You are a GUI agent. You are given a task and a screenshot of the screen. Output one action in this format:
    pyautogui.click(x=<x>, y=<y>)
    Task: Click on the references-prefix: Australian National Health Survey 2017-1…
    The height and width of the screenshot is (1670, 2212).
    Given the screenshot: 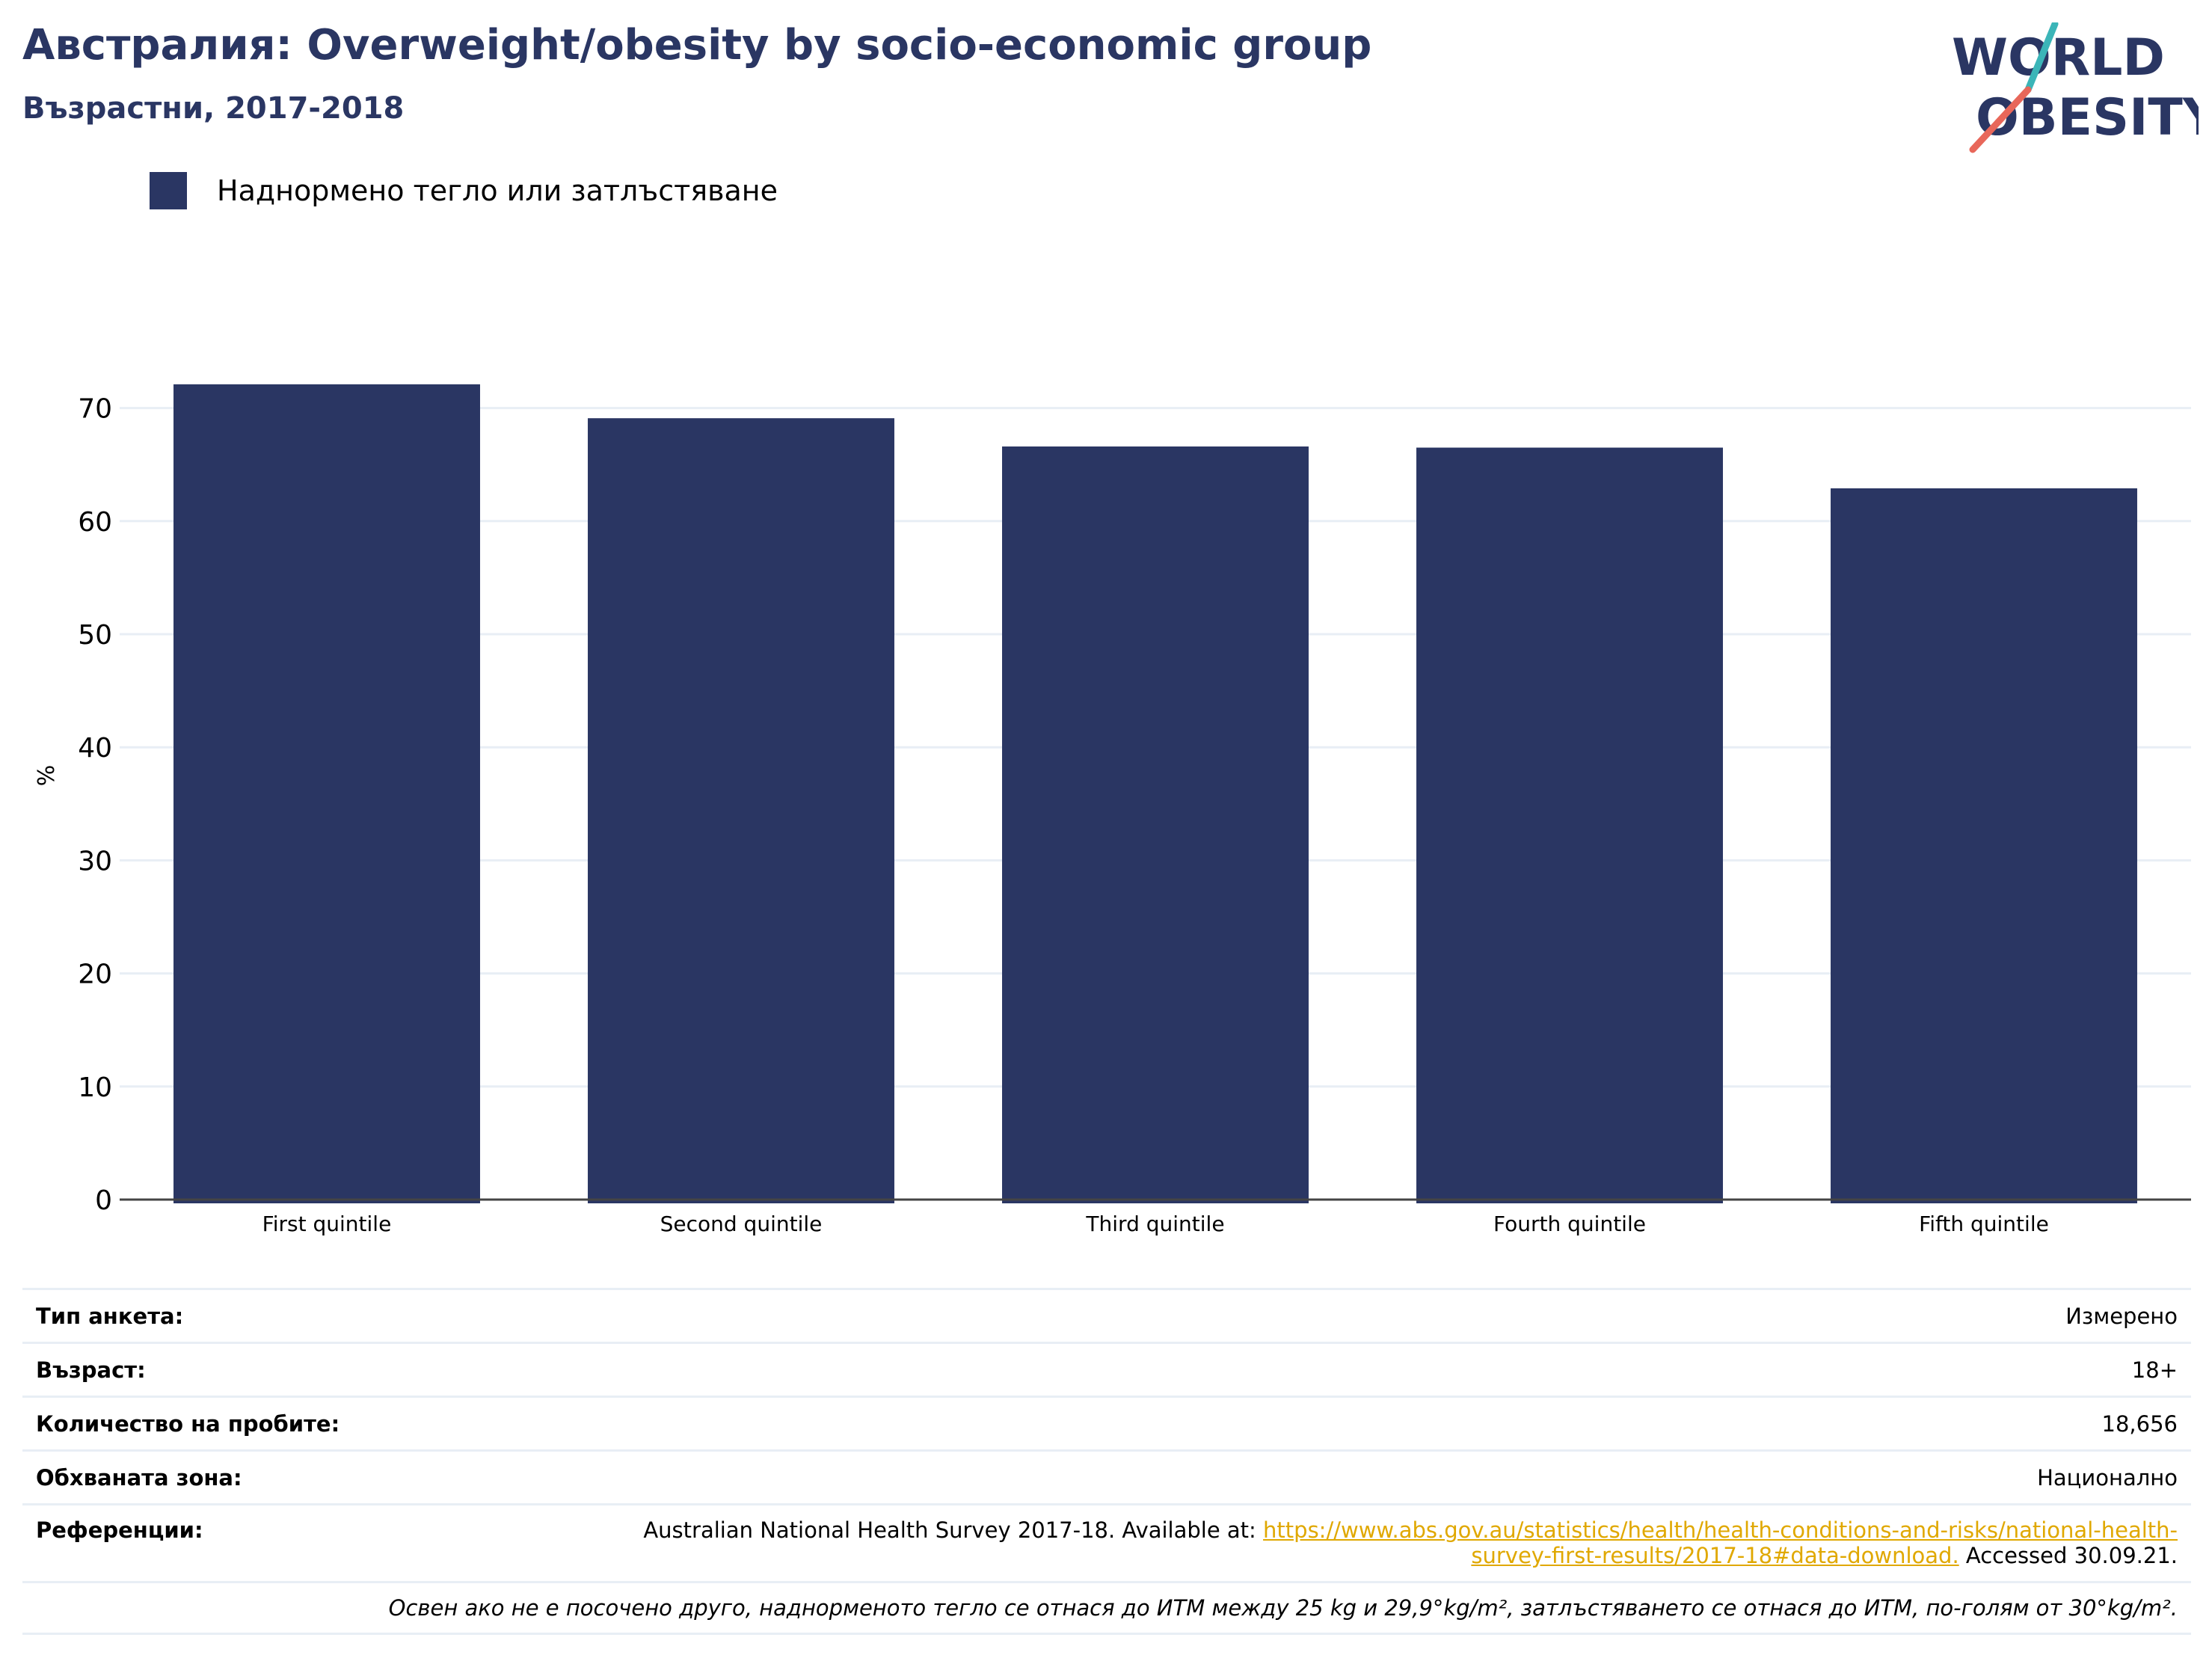 What is the action you would take?
    pyautogui.click(x=953, y=1530)
    